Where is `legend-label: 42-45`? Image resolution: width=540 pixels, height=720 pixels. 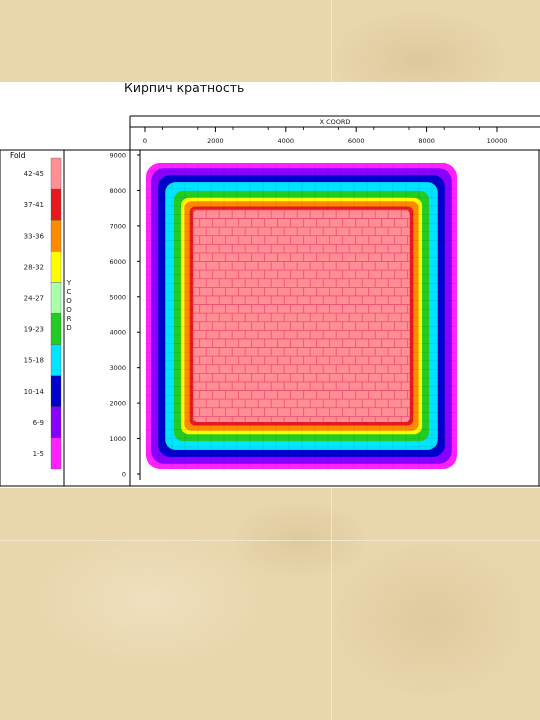 legend-label: 42-45 is located at coordinates (34, 174).